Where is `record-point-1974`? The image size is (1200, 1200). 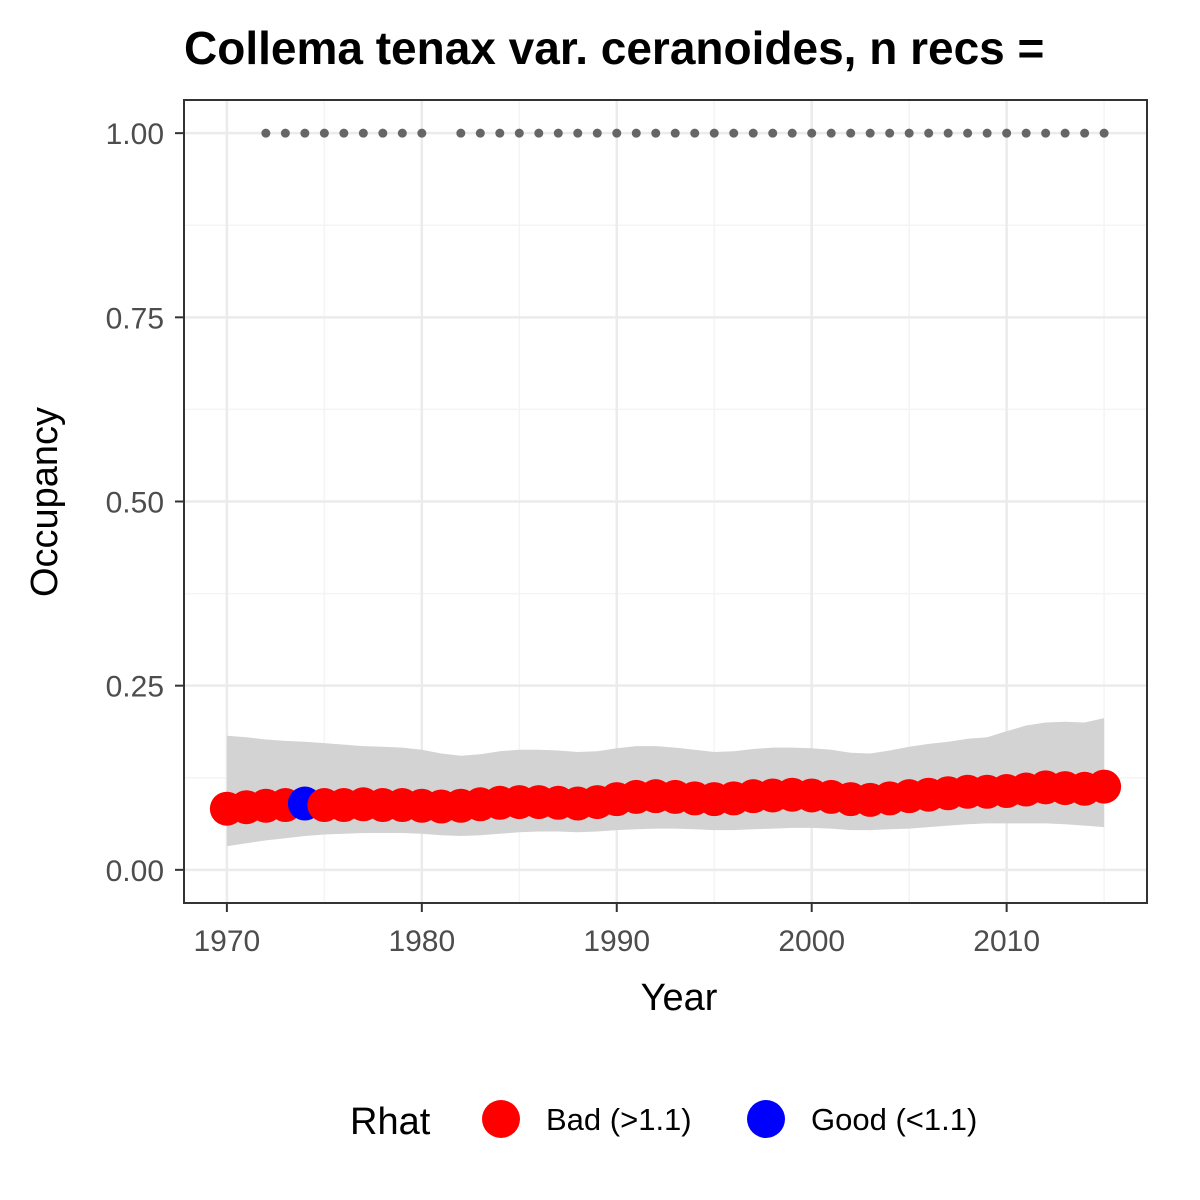
record-point-1974 is located at coordinates (305, 133).